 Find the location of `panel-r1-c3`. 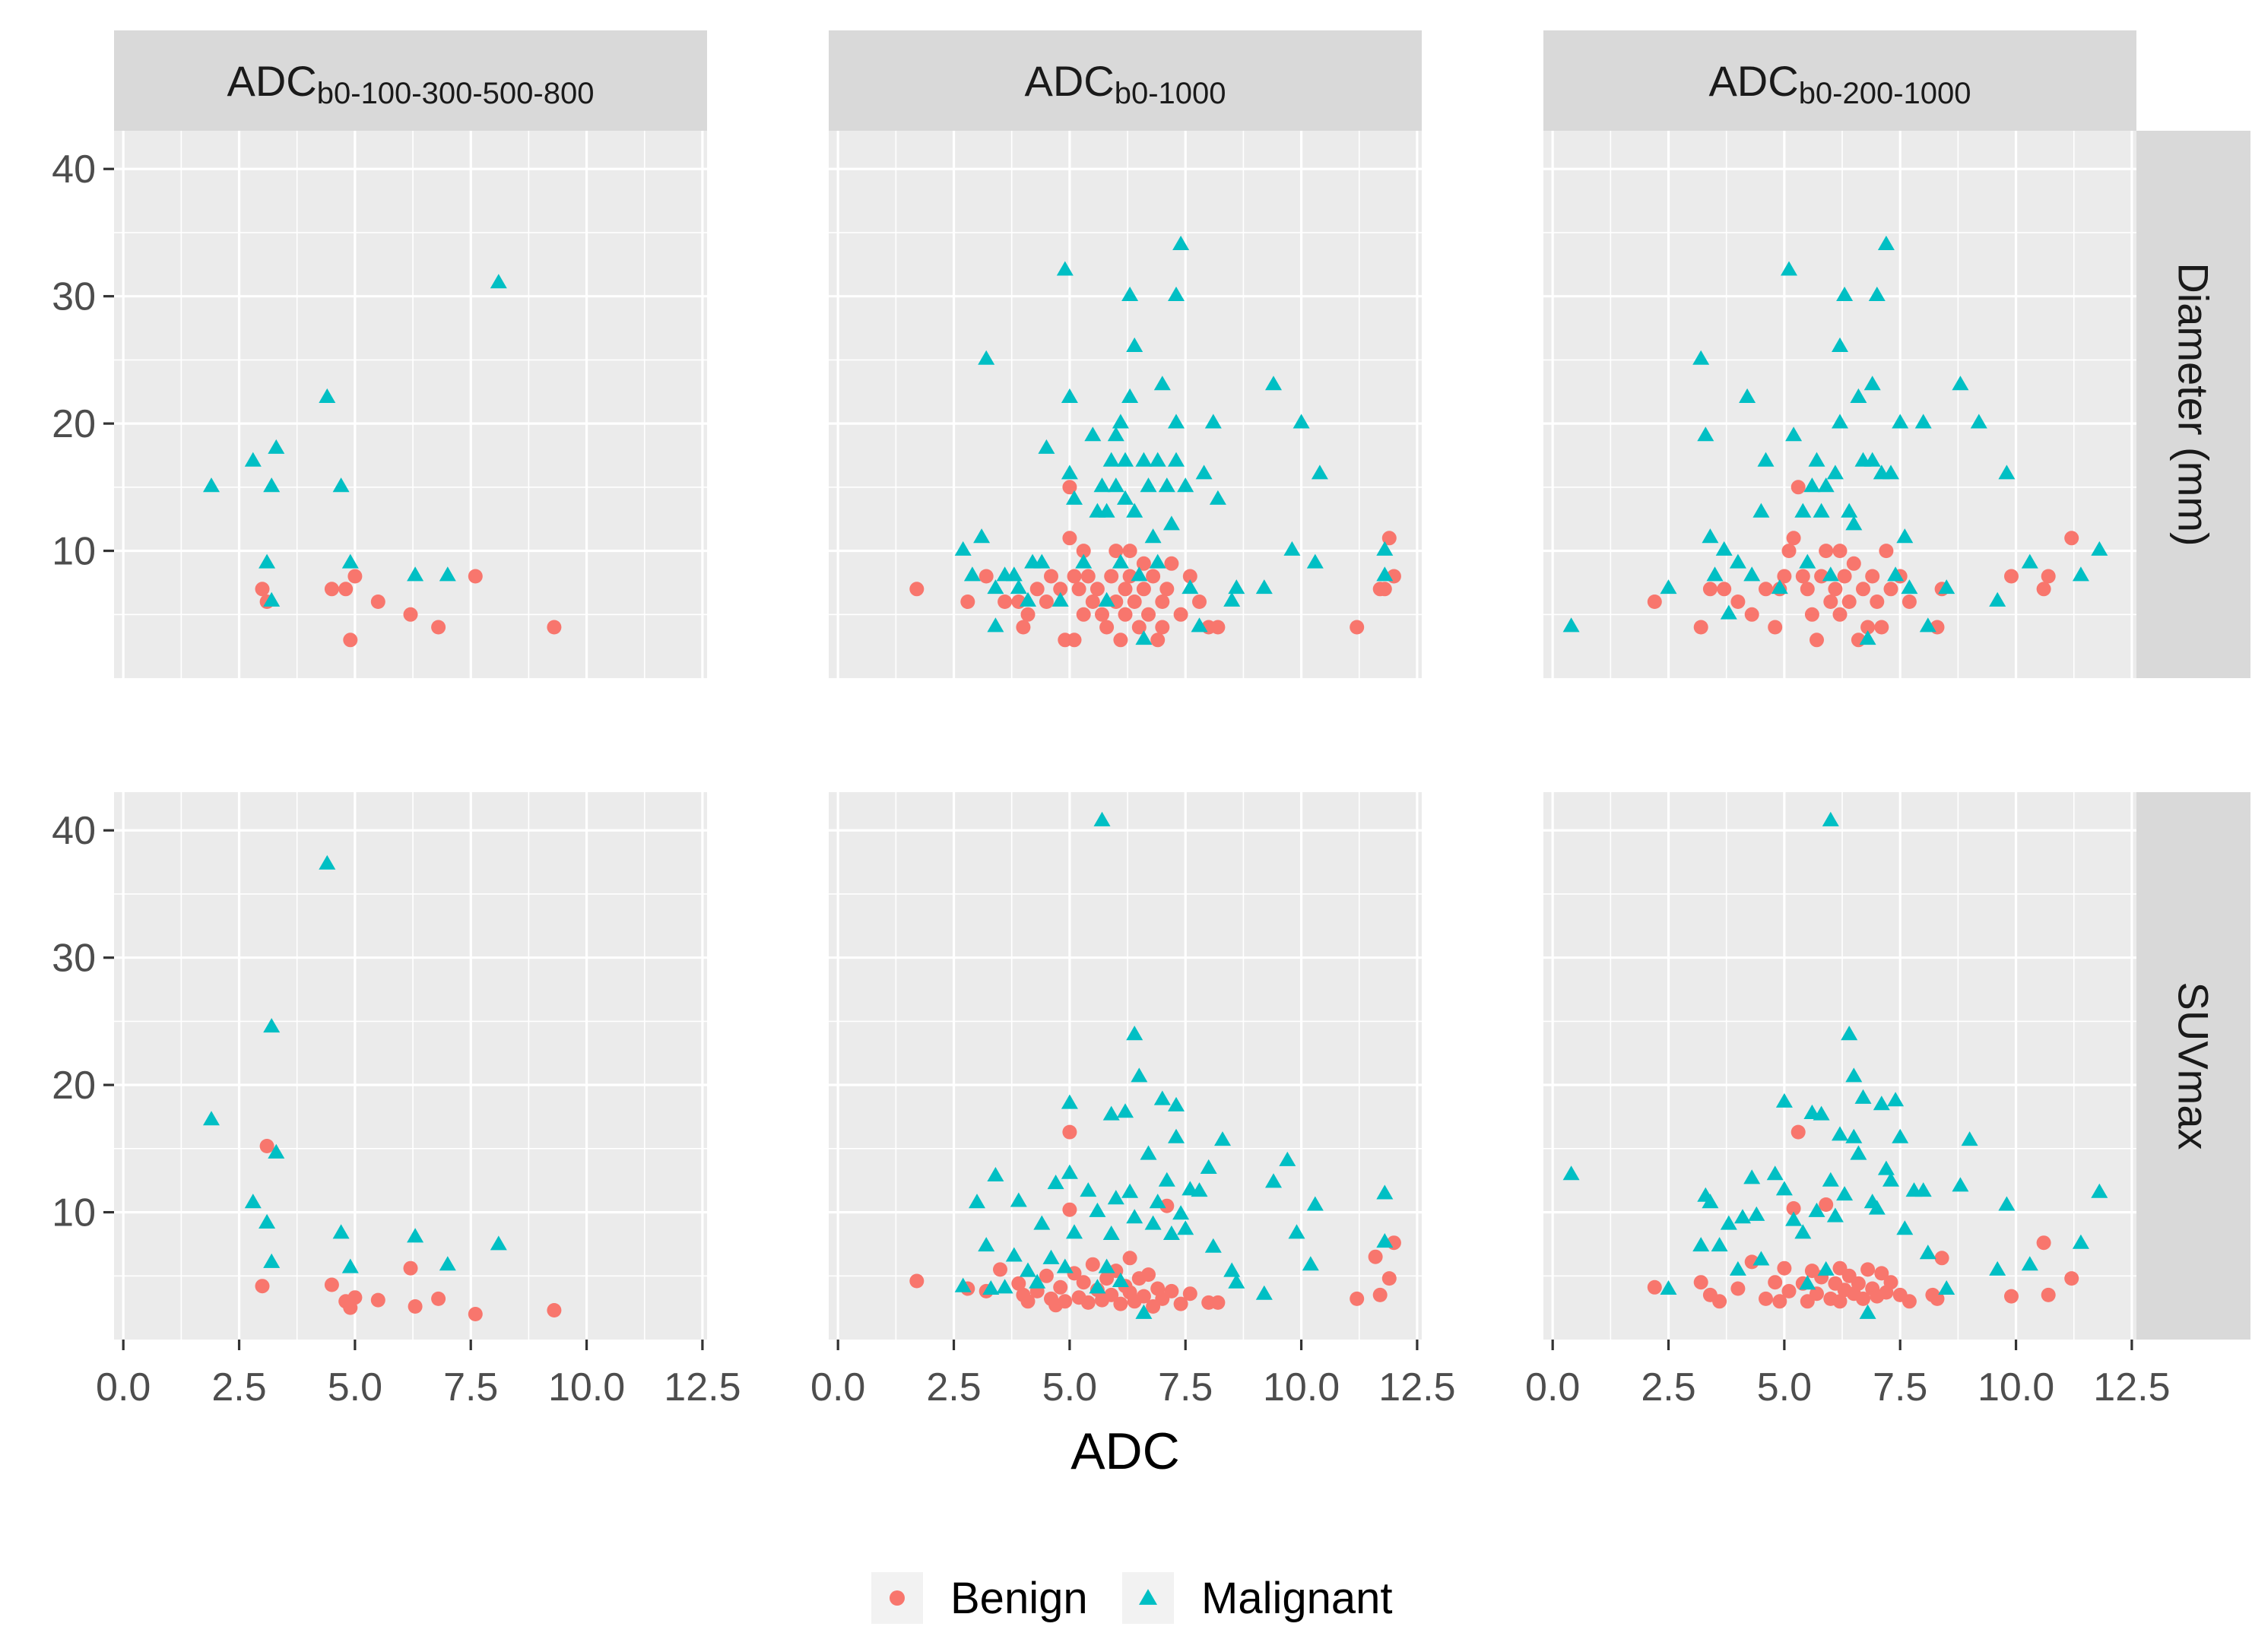

panel-r1-c3 is located at coordinates (1839, 404).